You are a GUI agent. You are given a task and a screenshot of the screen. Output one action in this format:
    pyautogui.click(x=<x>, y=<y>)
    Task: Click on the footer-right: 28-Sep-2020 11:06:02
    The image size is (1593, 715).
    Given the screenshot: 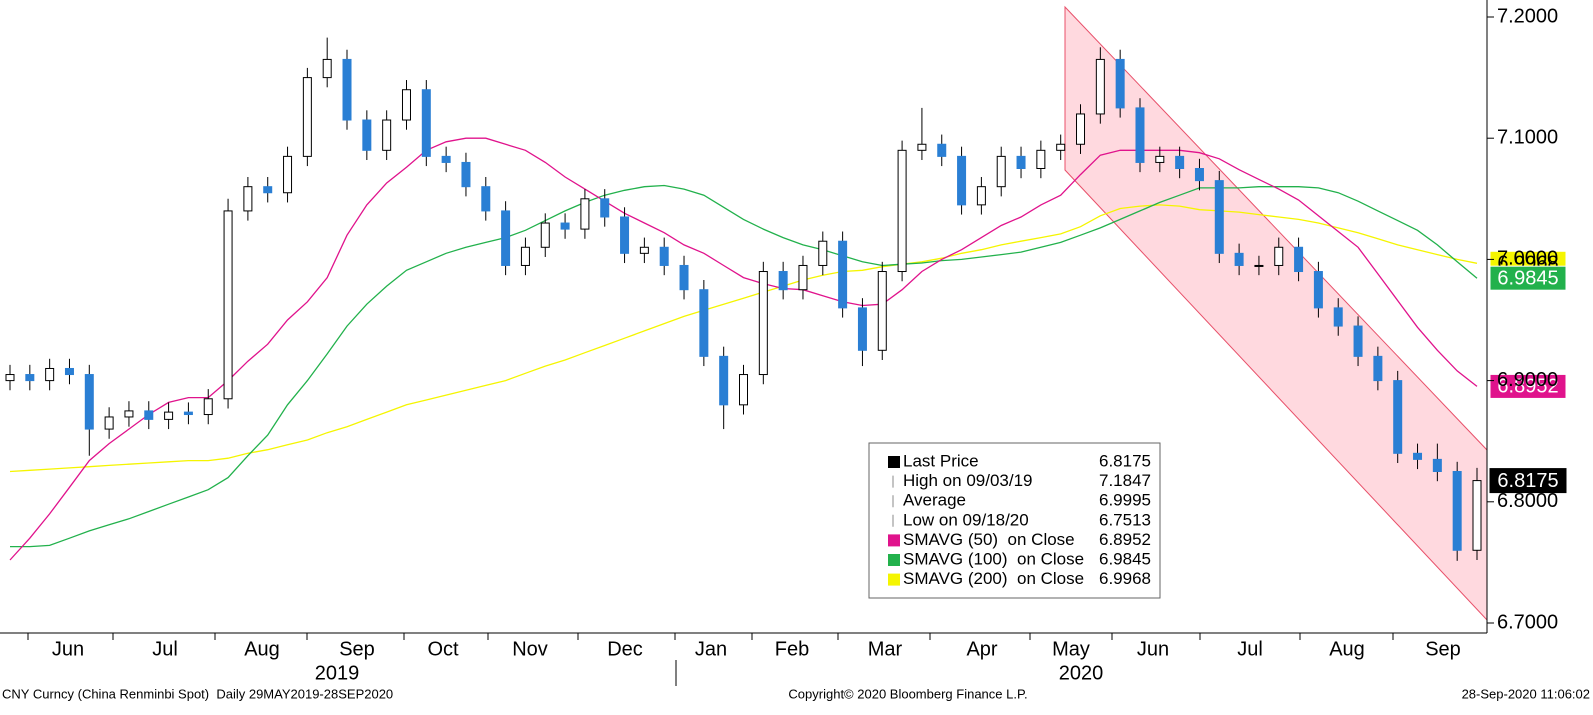 What is the action you would take?
    pyautogui.click(x=1526, y=693)
    